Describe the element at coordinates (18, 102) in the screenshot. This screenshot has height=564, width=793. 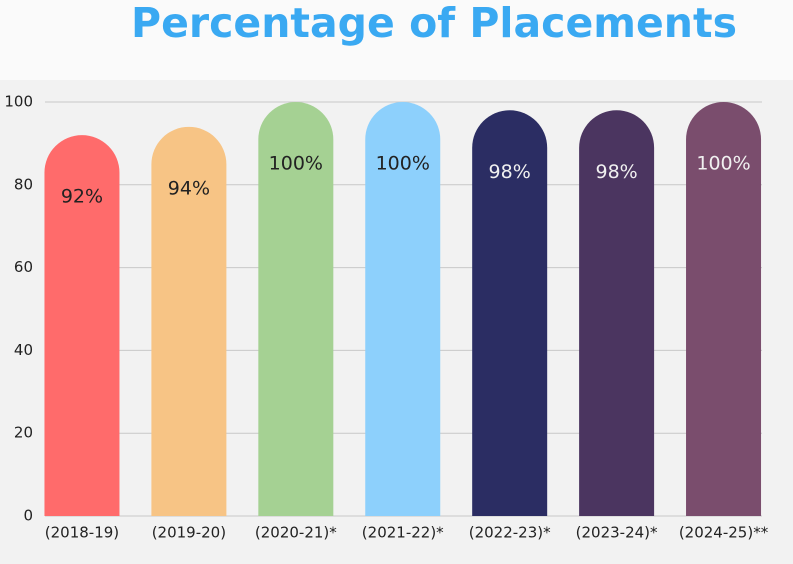
I see `y-tick-label: 100` at that location.